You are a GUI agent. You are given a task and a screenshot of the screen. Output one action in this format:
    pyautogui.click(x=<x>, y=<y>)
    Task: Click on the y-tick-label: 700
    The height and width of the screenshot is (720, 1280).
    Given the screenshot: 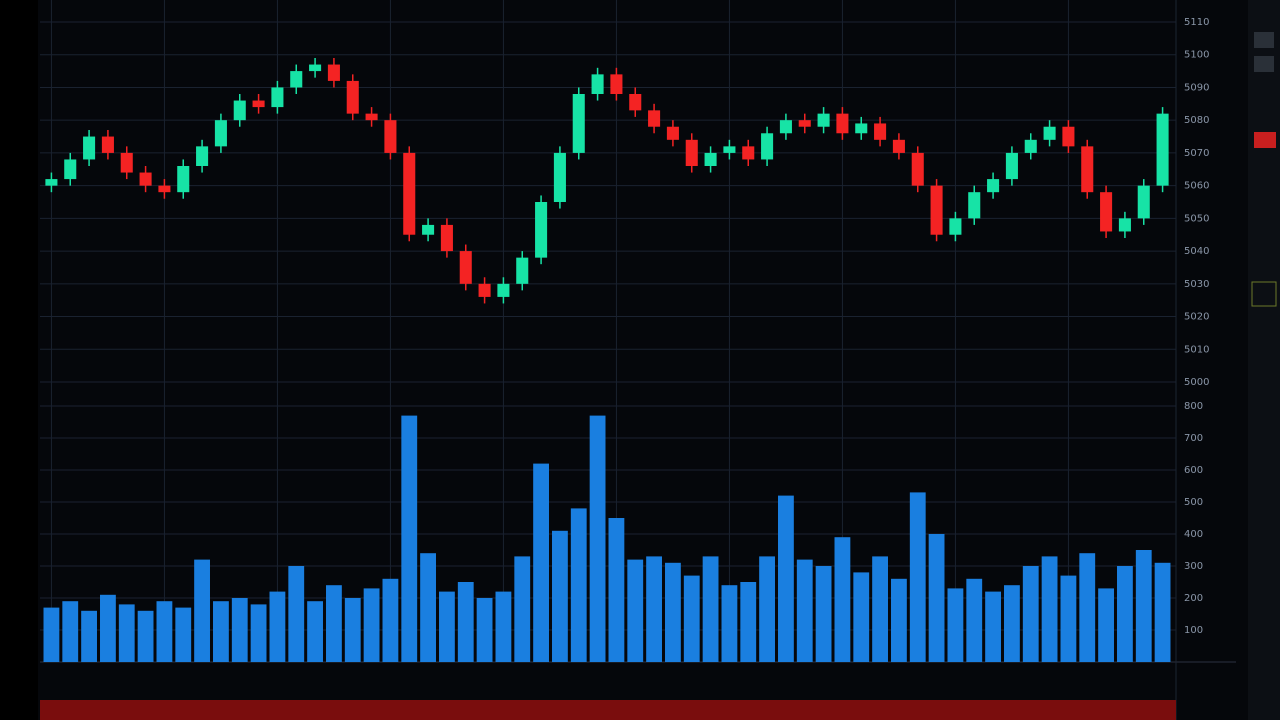 What is the action you would take?
    pyautogui.click(x=1193, y=438)
    